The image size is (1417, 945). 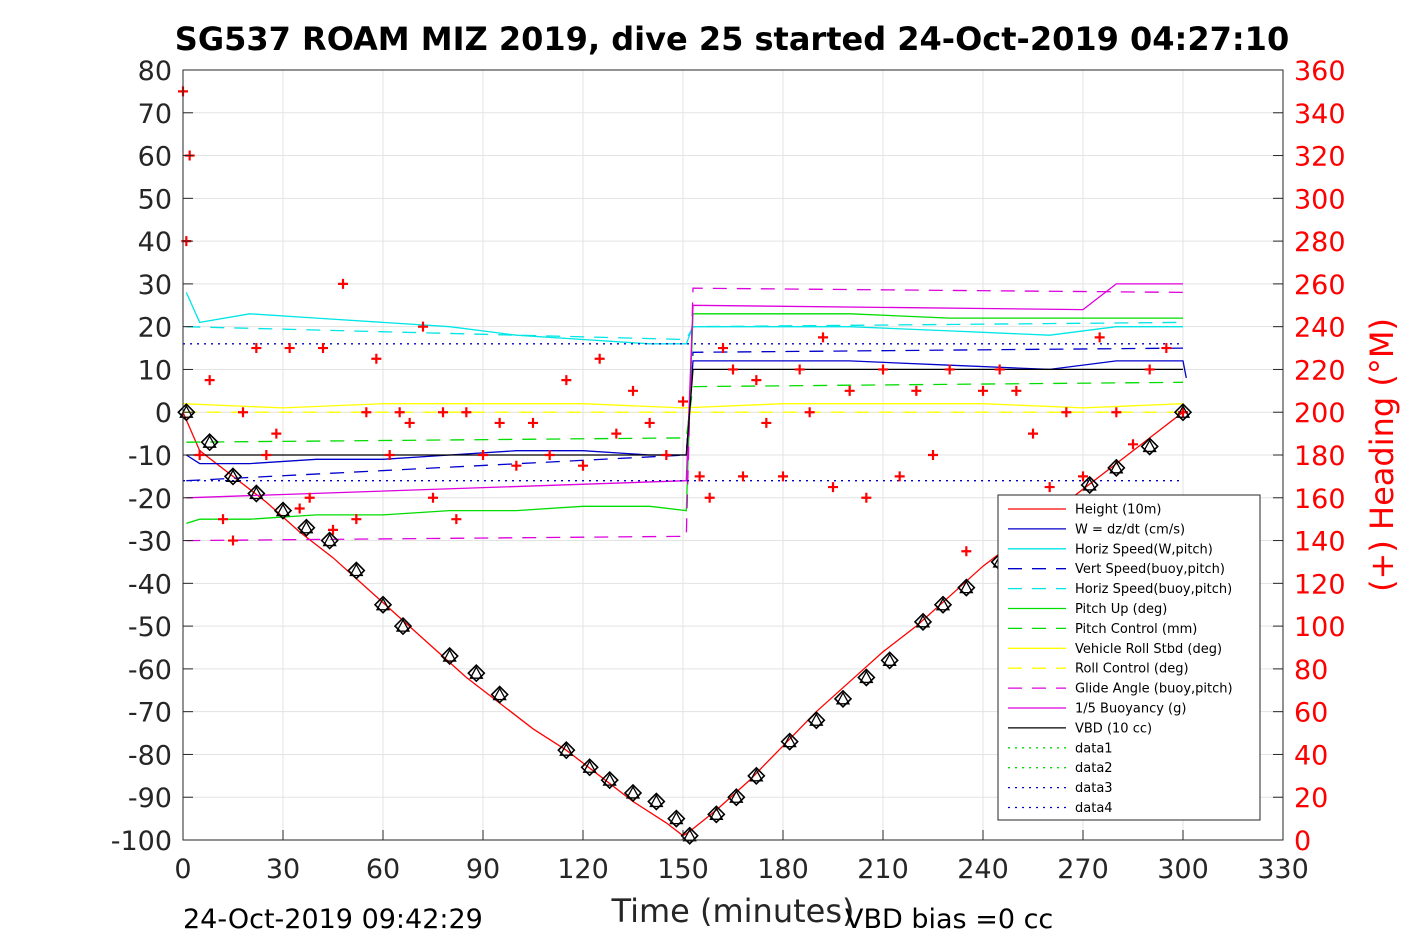 I want to click on y-right-tick-label: 320, so click(x=1320, y=157).